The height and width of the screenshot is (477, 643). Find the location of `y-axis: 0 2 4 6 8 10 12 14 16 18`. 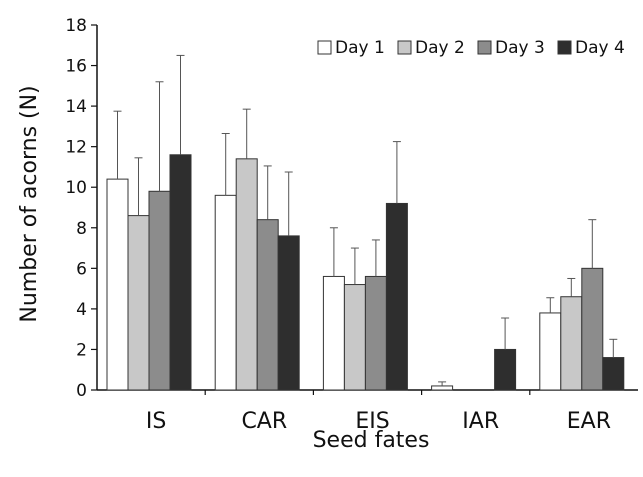

y-axis: 0 2 4 6 8 10 12 14 16 18 is located at coordinates (81, 208).